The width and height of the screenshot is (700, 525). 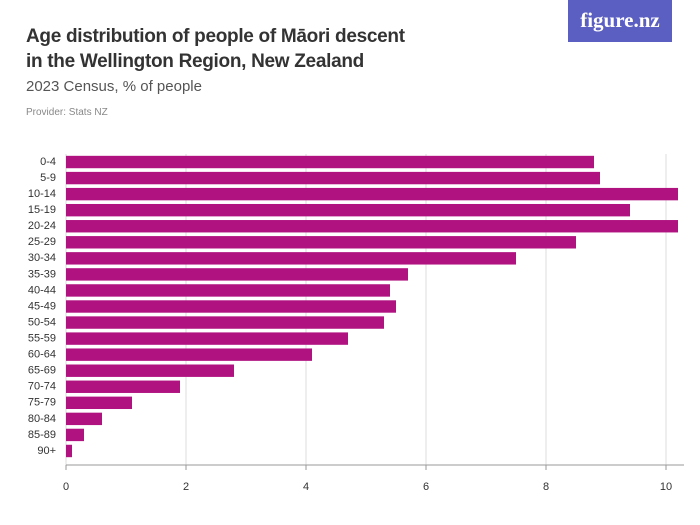 What do you see at coordinates (42, 355) in the screenshot?
I see `y-tick-label: 60-64` at bounding box center [42, 355].